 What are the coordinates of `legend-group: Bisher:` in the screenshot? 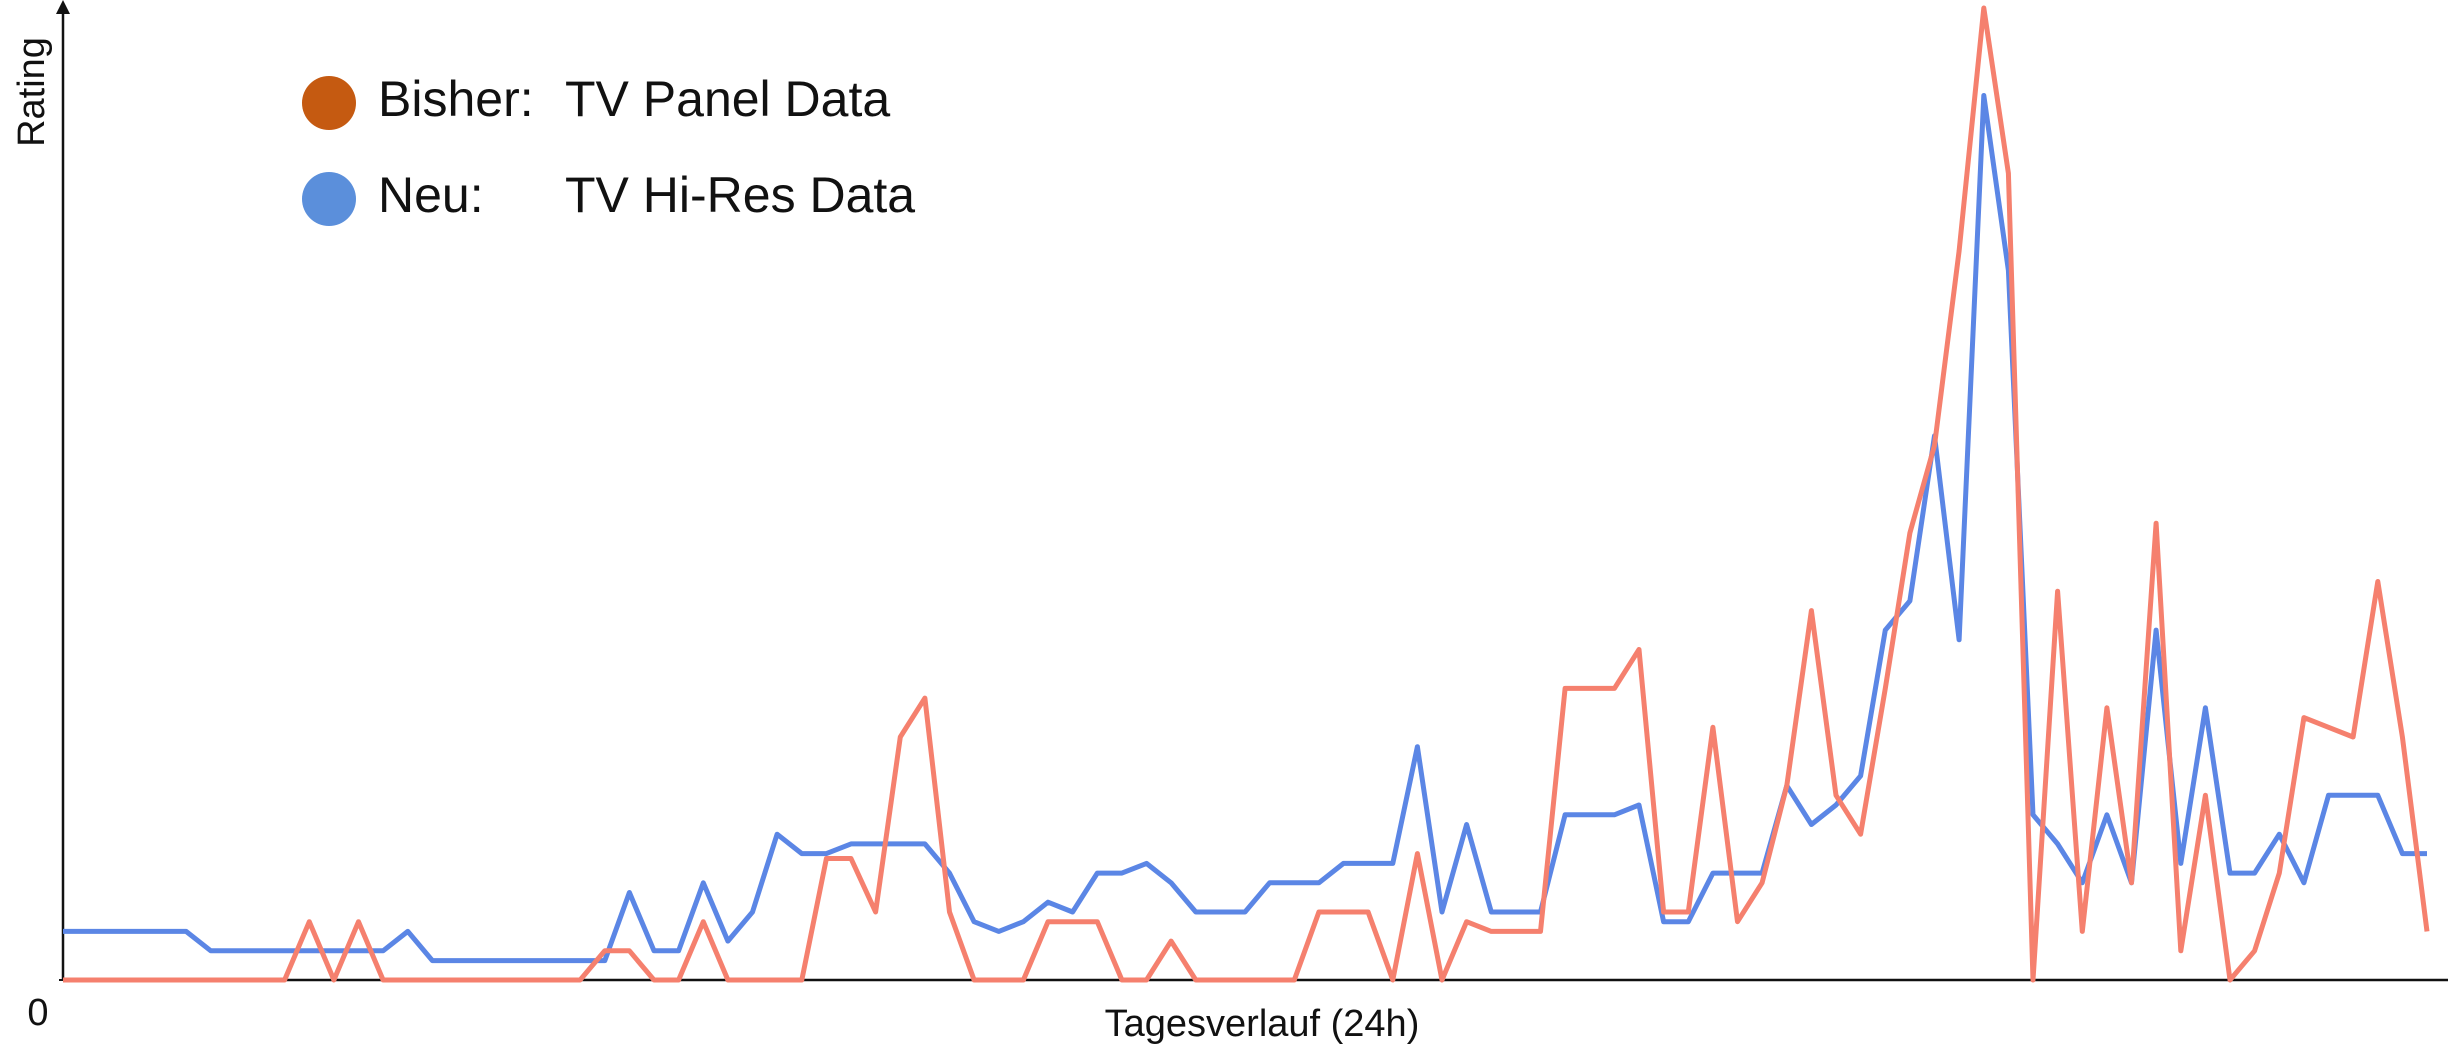 It's located at (456, 99).